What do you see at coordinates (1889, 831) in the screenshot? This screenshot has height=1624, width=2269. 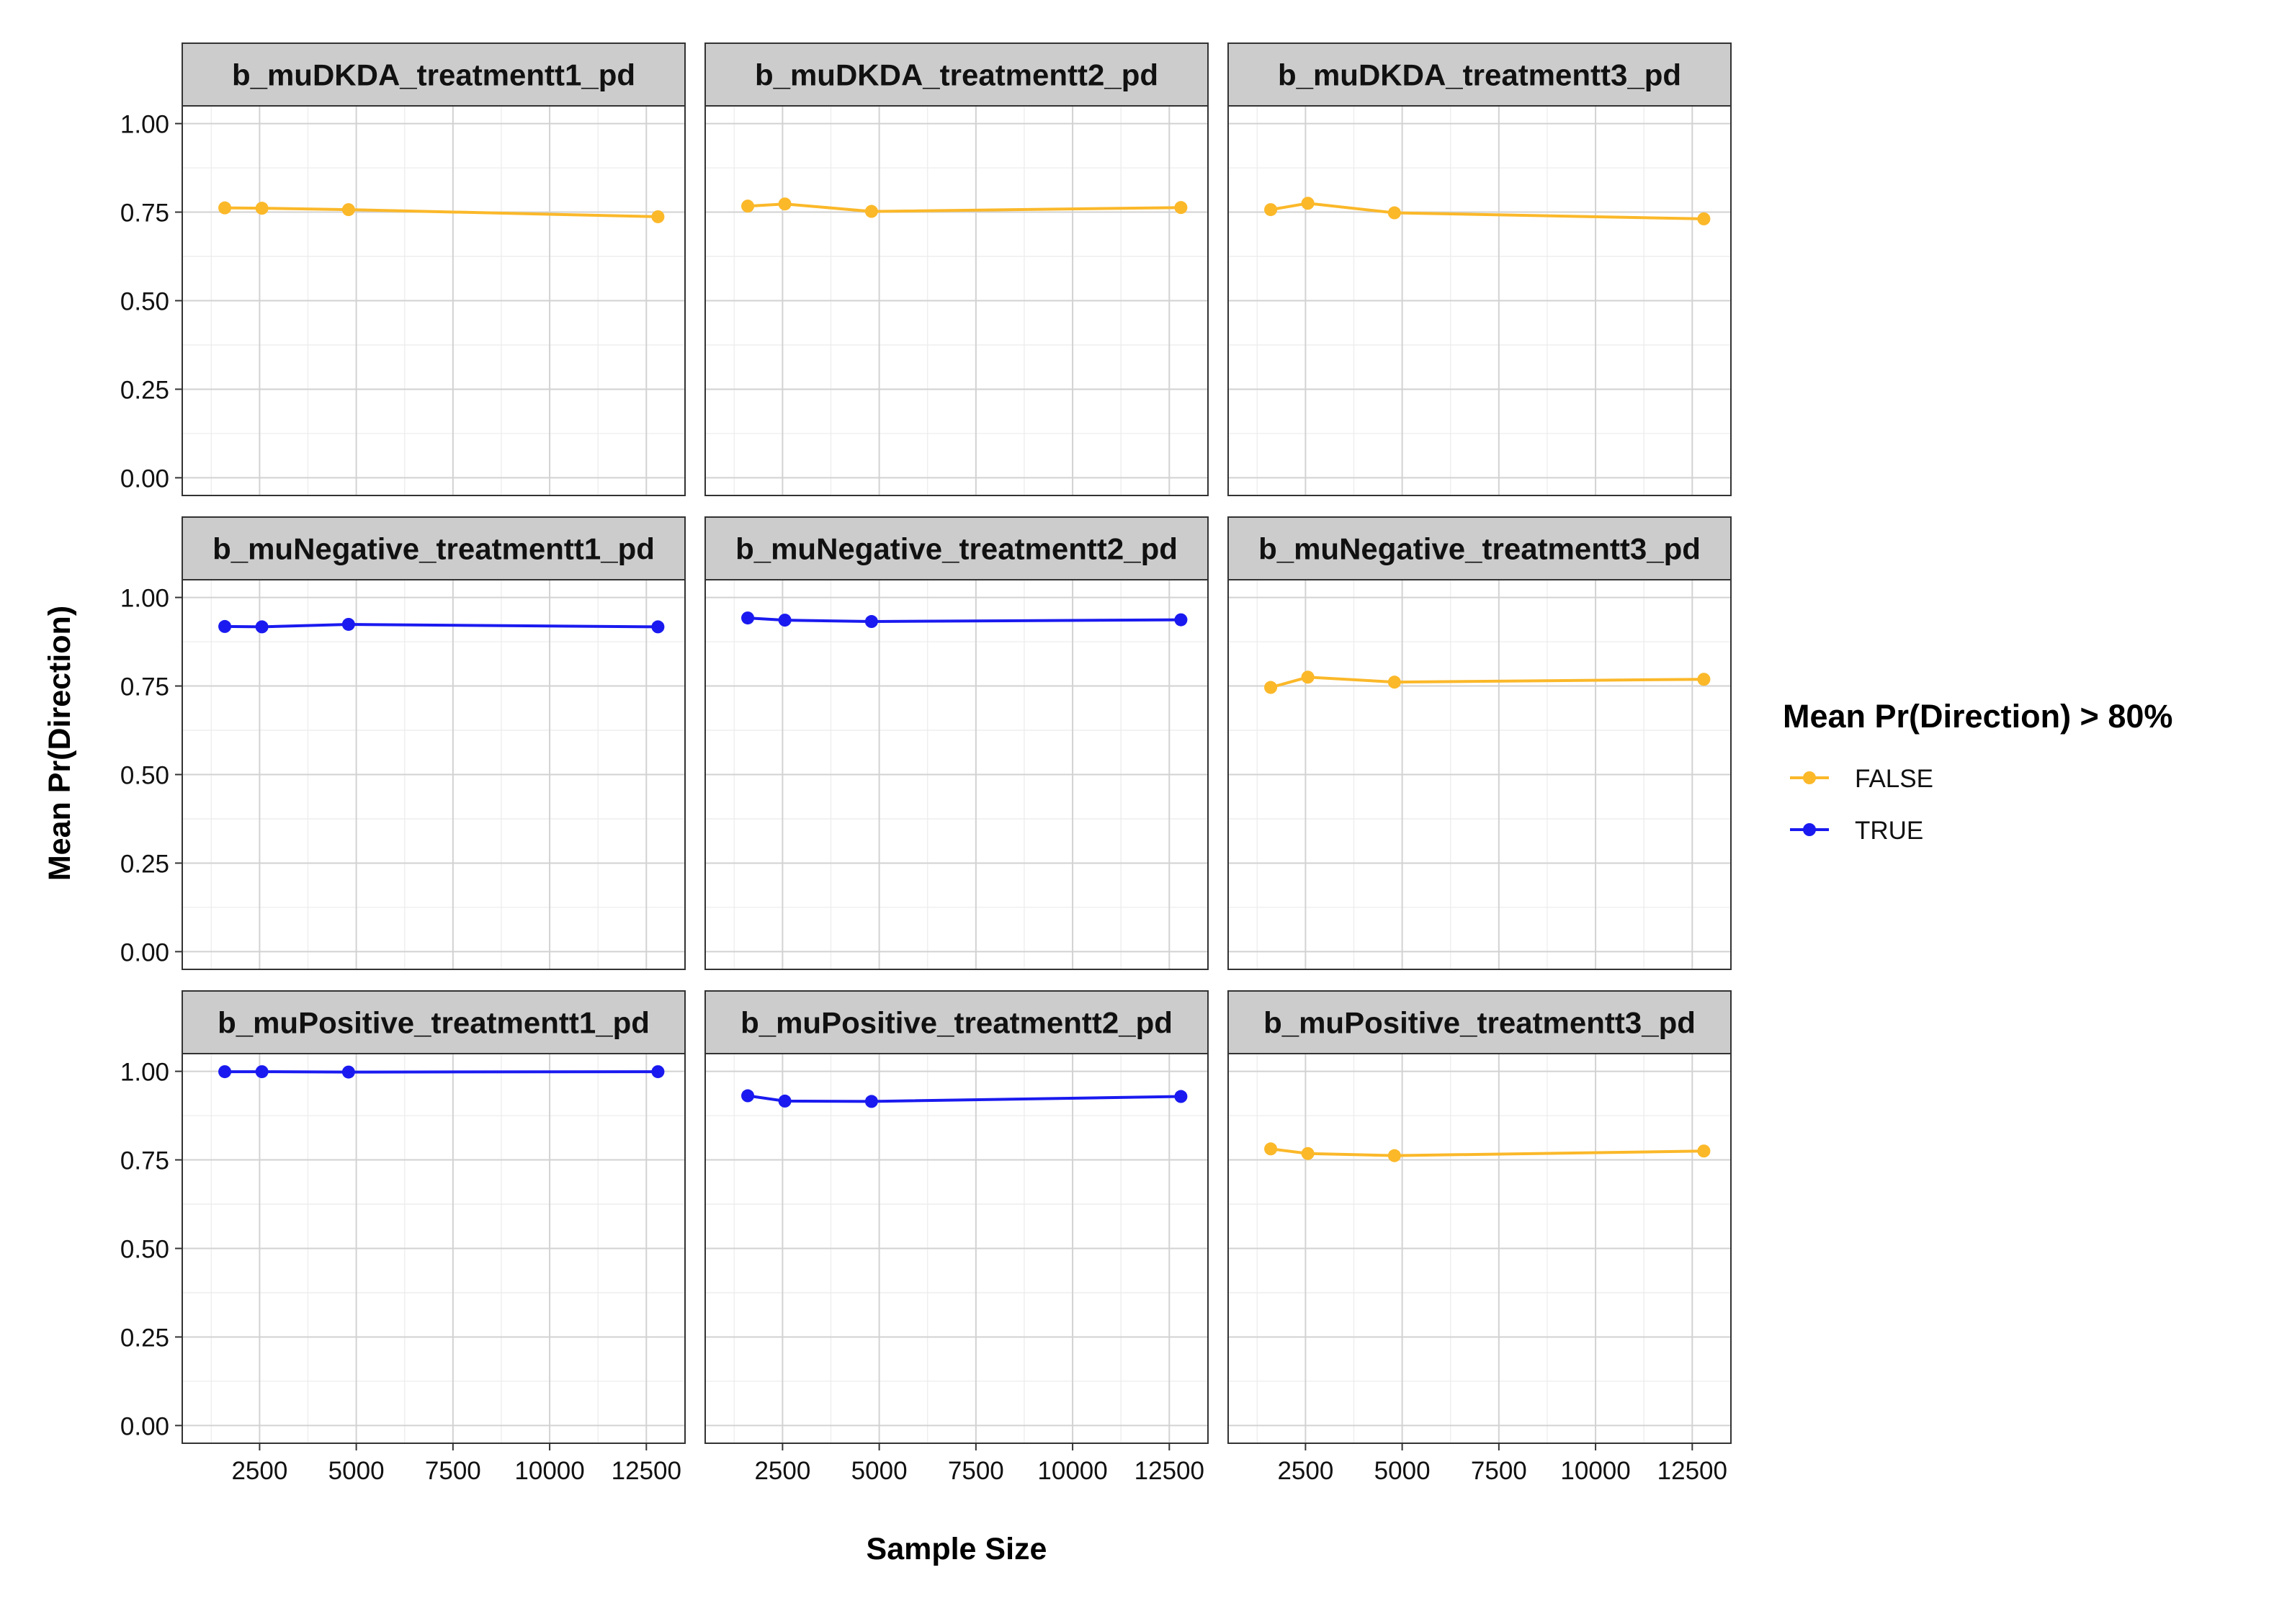 I see `legend-label: TRUE` at bounding box center [1889, 831].